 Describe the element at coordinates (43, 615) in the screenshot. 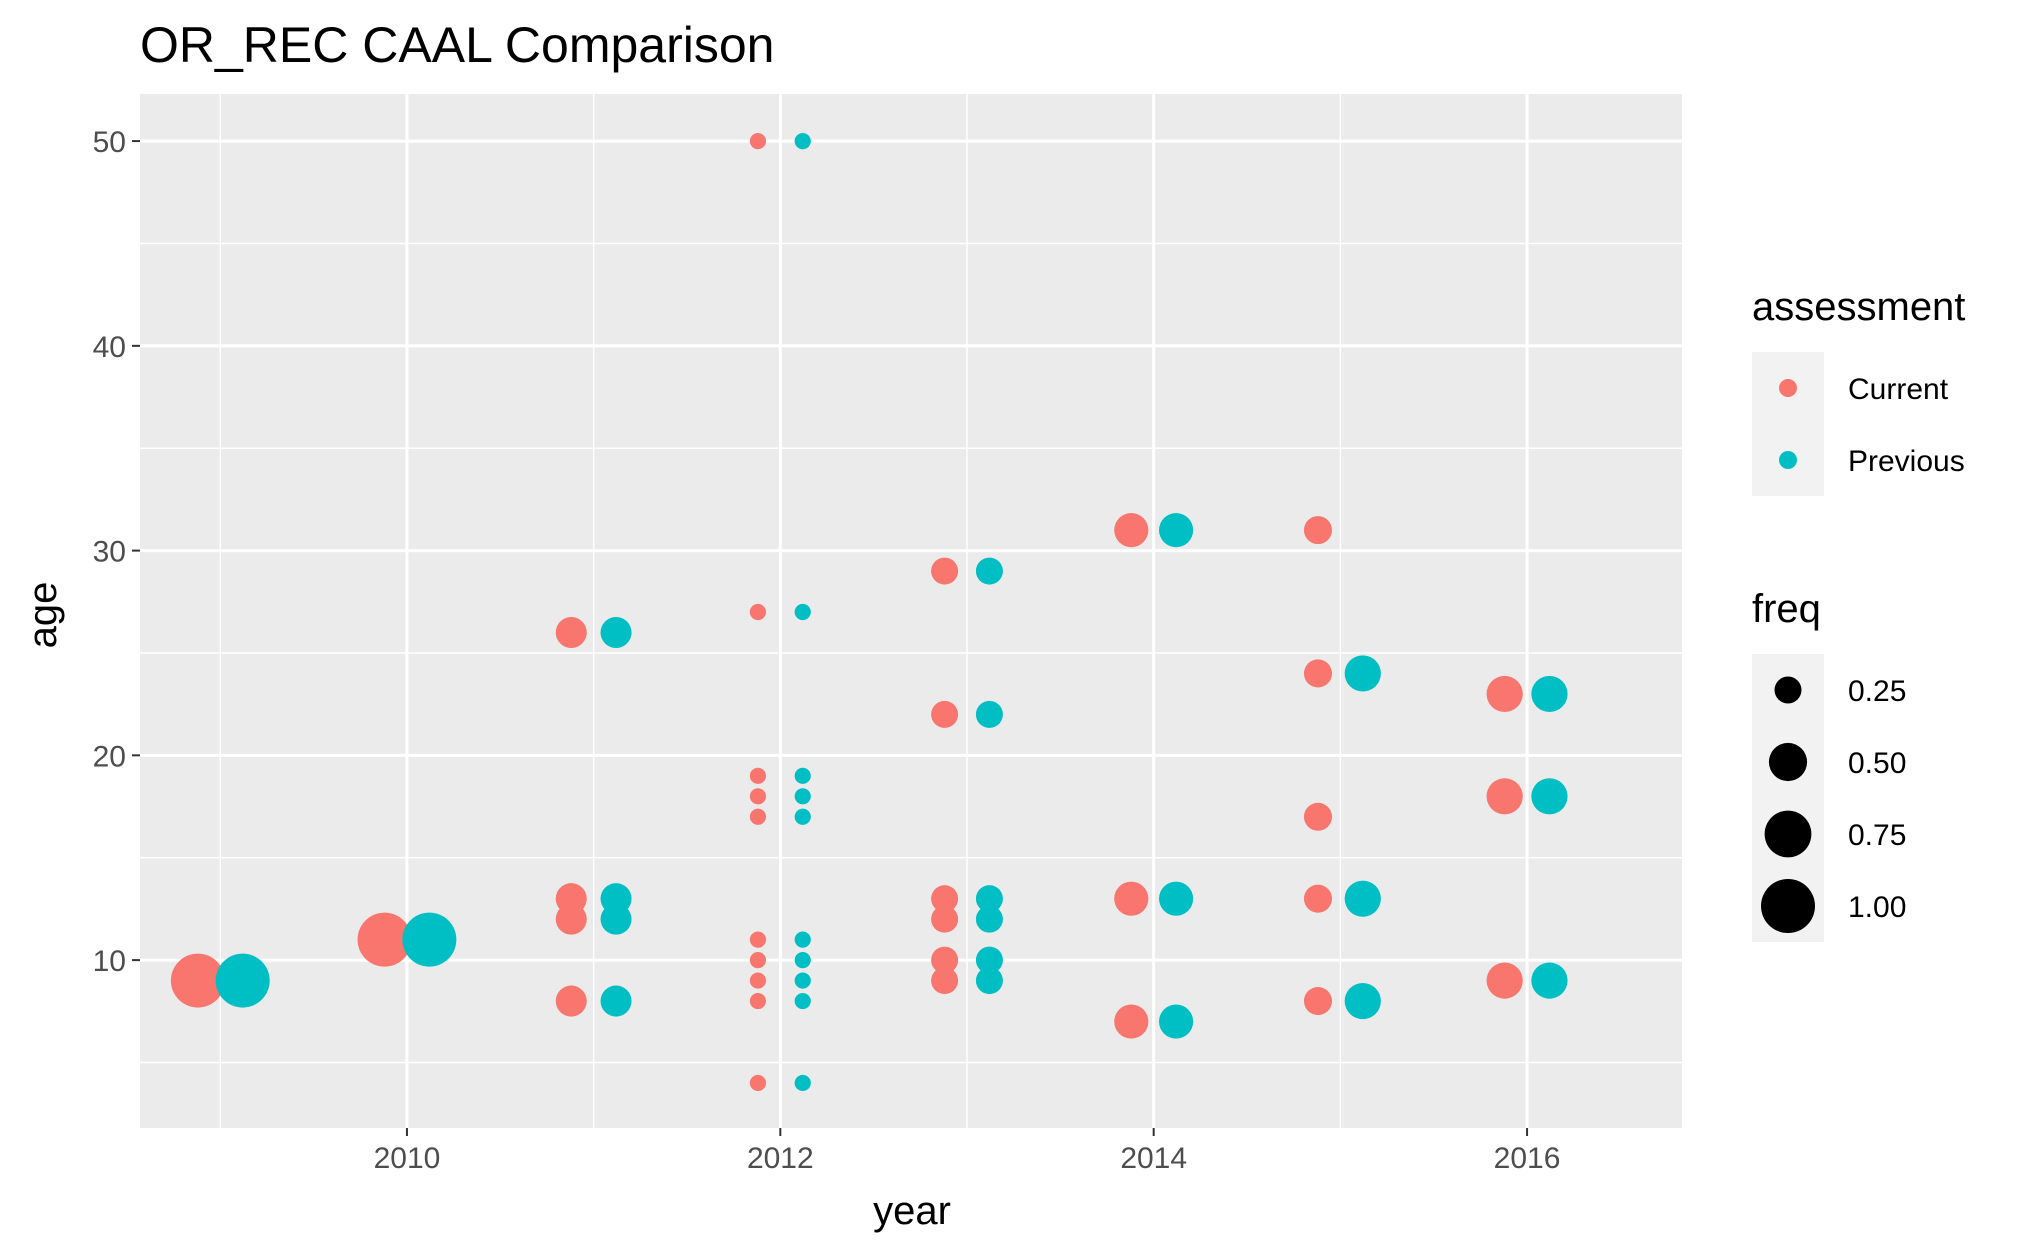

I see `y-axis-title: age` at that location.